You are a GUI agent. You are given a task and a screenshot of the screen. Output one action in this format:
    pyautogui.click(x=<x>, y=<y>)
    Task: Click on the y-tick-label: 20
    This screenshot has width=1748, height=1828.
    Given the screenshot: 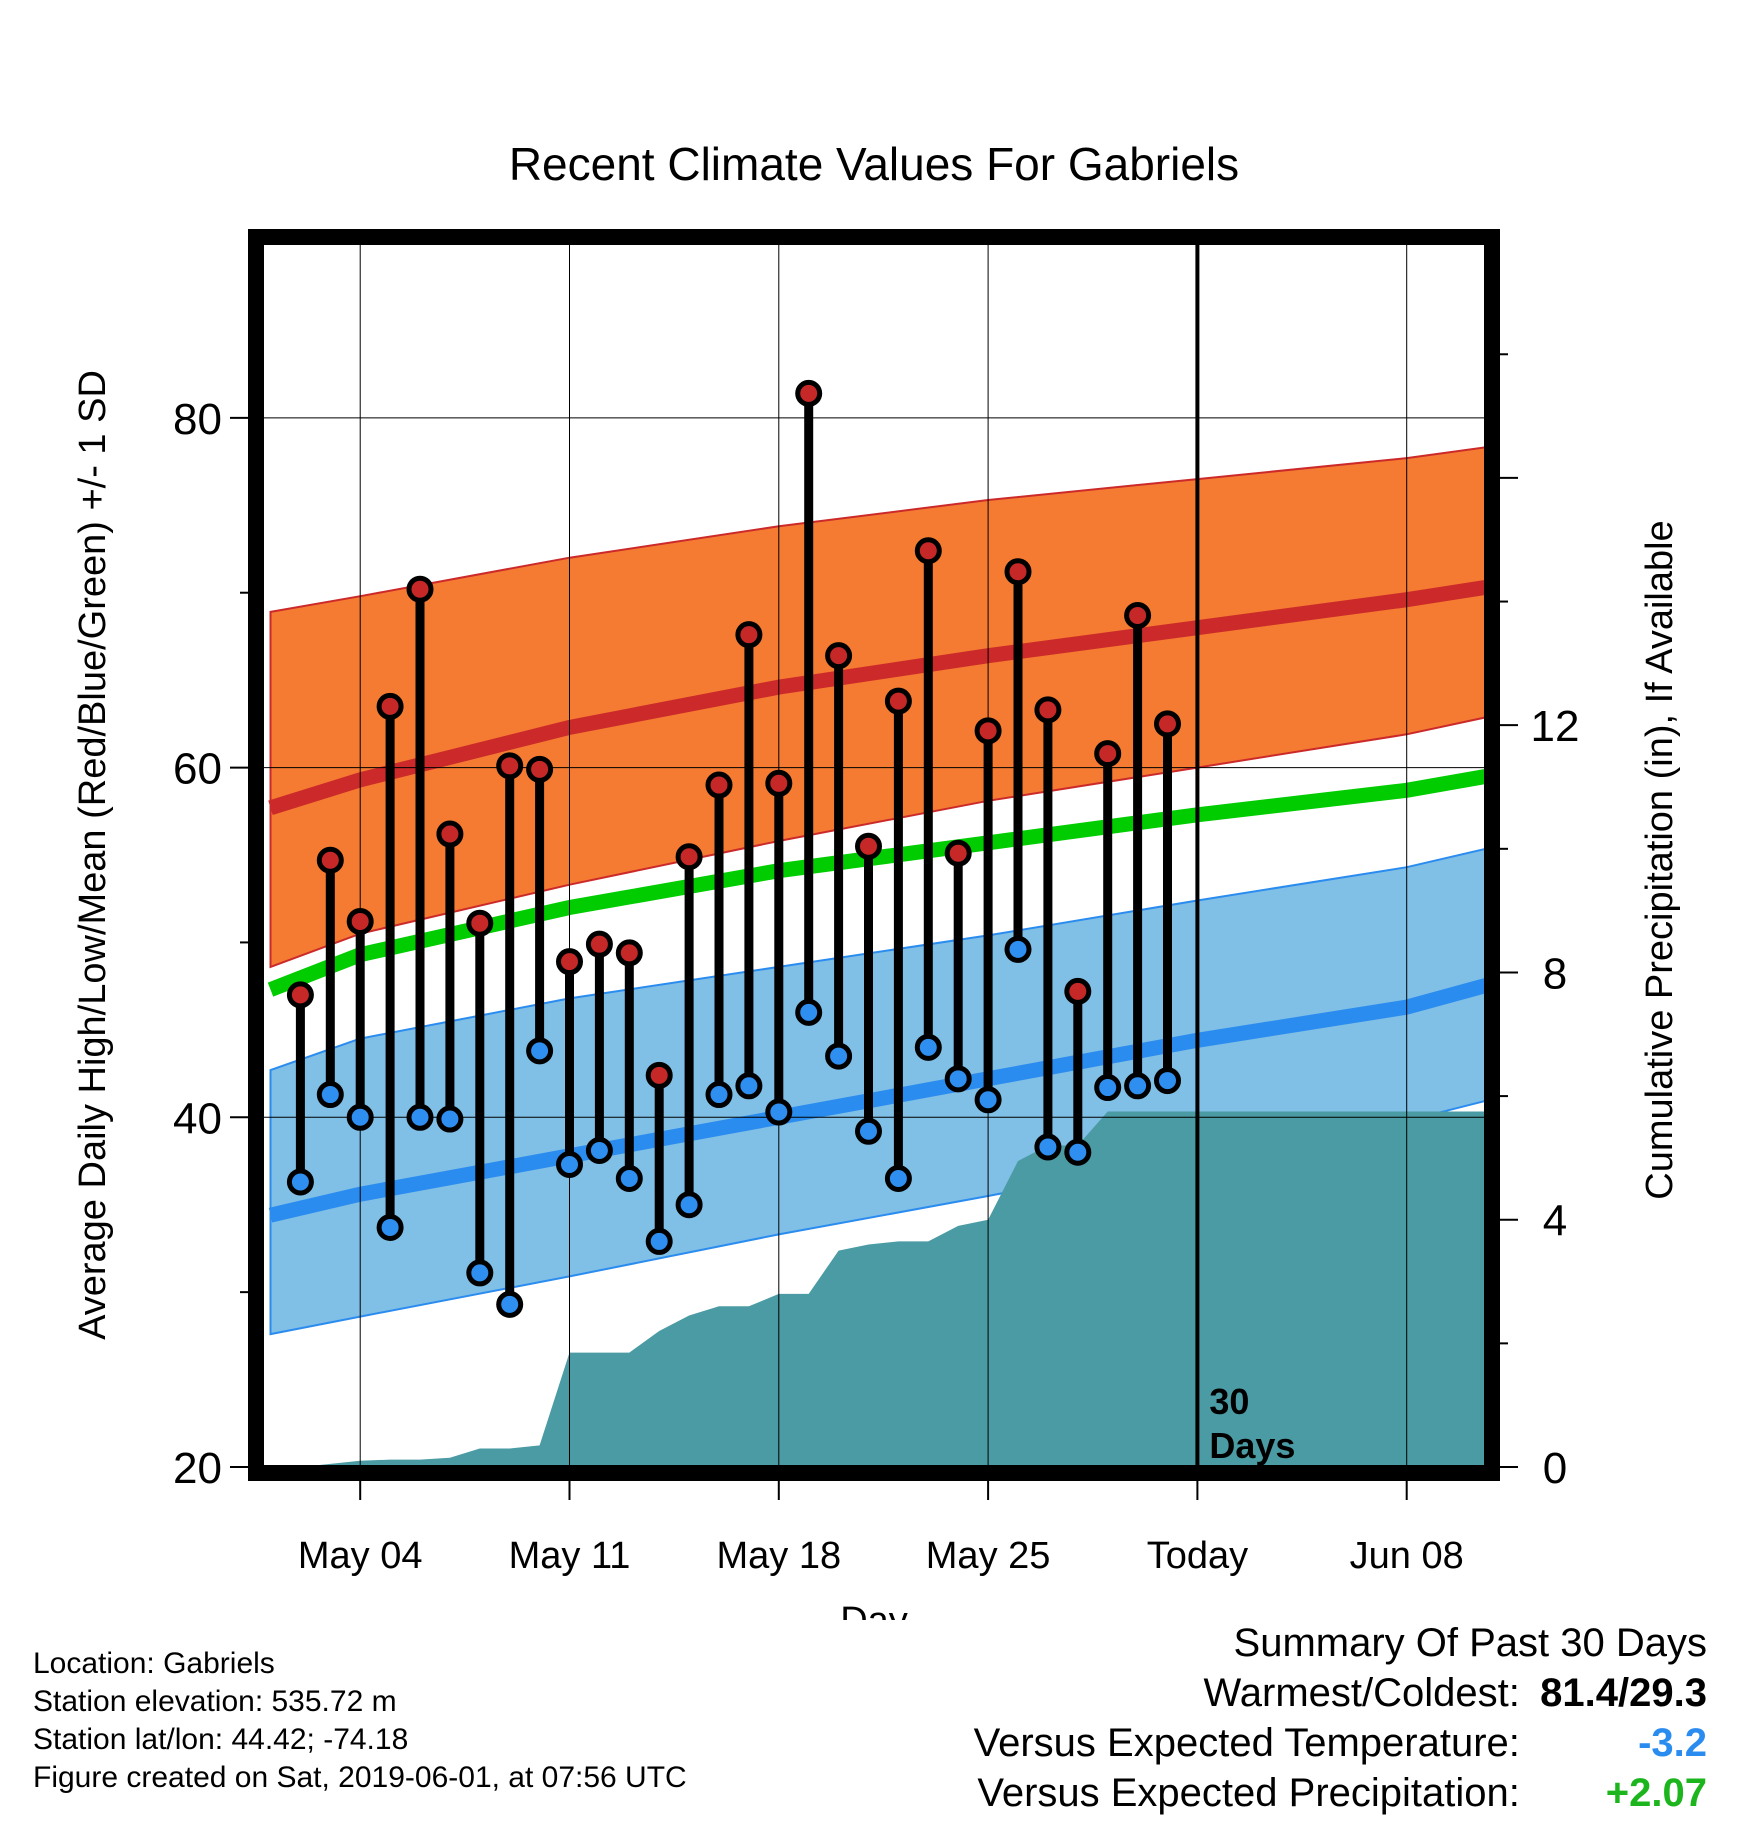 What is the action you would take?
    pyautogui.click(x=197, y=1468)
    